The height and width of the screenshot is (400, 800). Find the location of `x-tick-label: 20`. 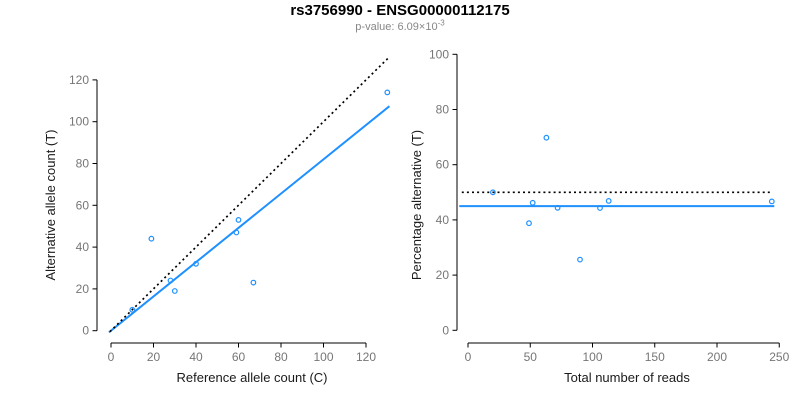

x-tick-label: 20 is located at coordinates (154, 357).